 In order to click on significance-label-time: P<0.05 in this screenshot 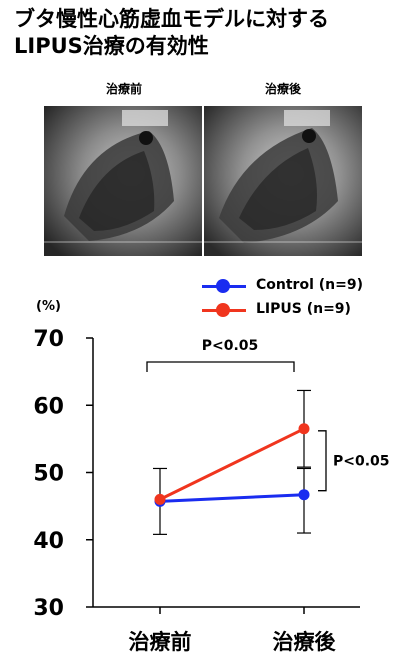, I will do `click(230, 346)`.